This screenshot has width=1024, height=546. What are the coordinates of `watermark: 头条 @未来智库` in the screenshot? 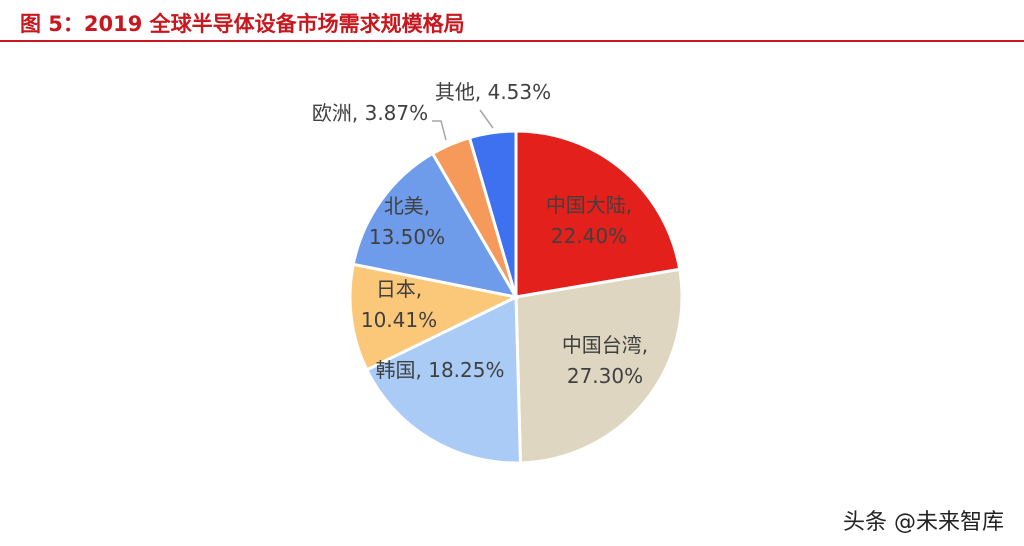 It's located at (923, 522).